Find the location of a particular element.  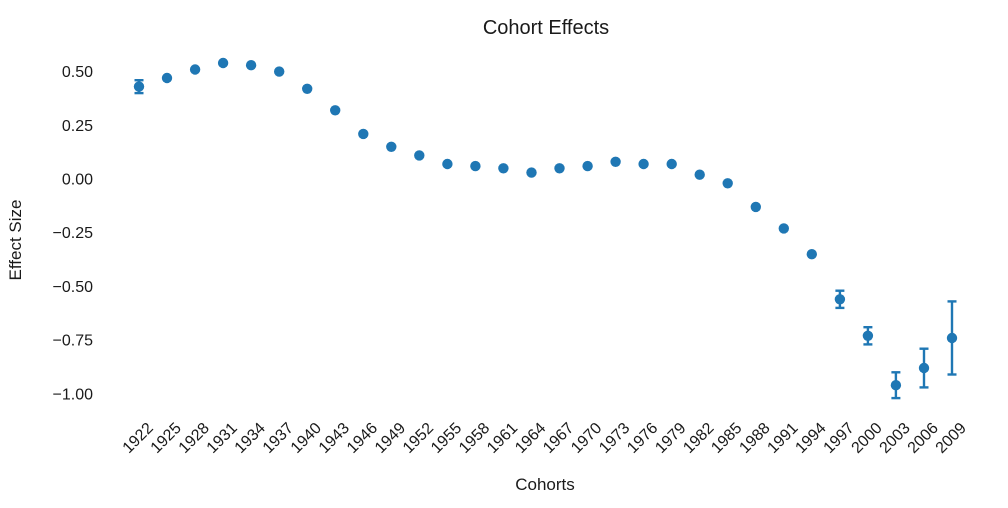

x-tick-label: 1946 is located at coordinates (362, 438).